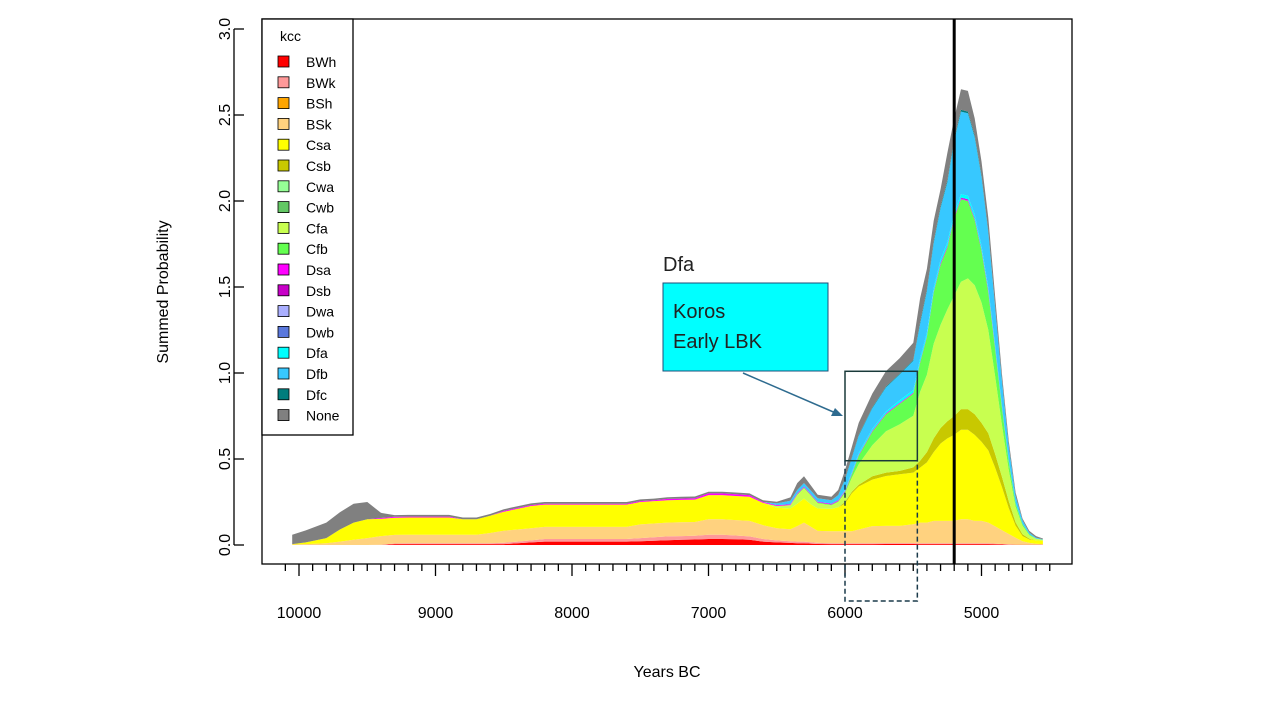  What do you see at coordinates (881, 531) in the screenshot?
I see `highlight-dashed-extension` at bounding box center [881, 531].